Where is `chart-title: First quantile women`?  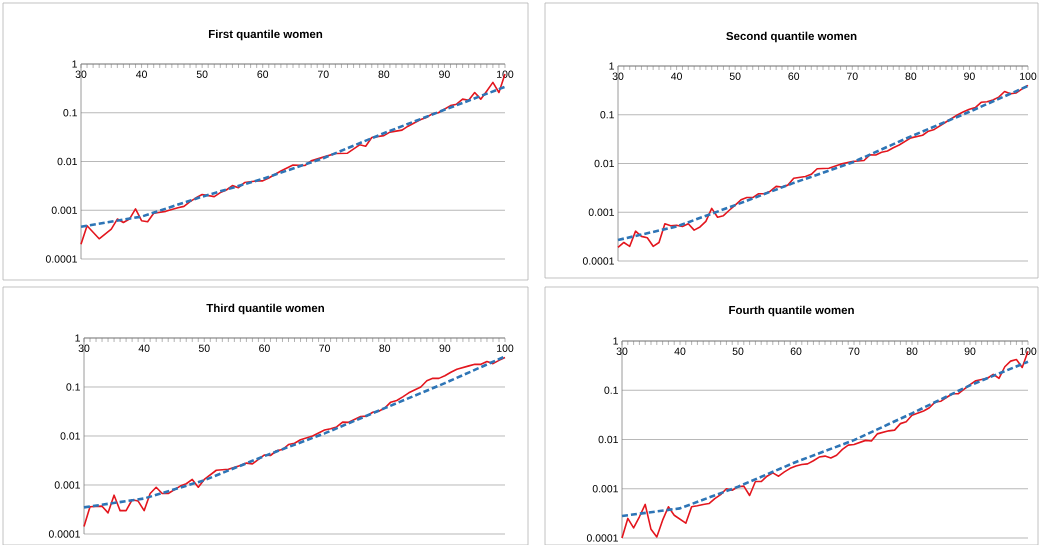
chart-title: First quantile women is located at coordinates (265, 35).